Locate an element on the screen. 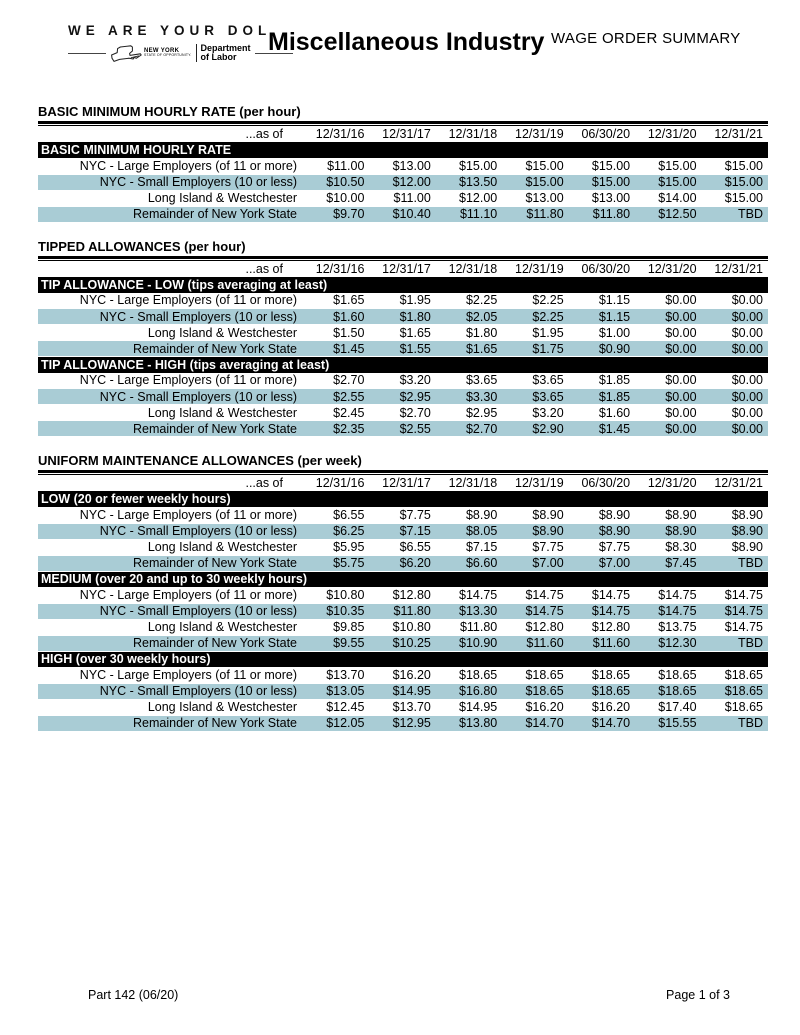 The image size is (800, 1035). cell-value: $2.25 is located at coordinates (548, 300).